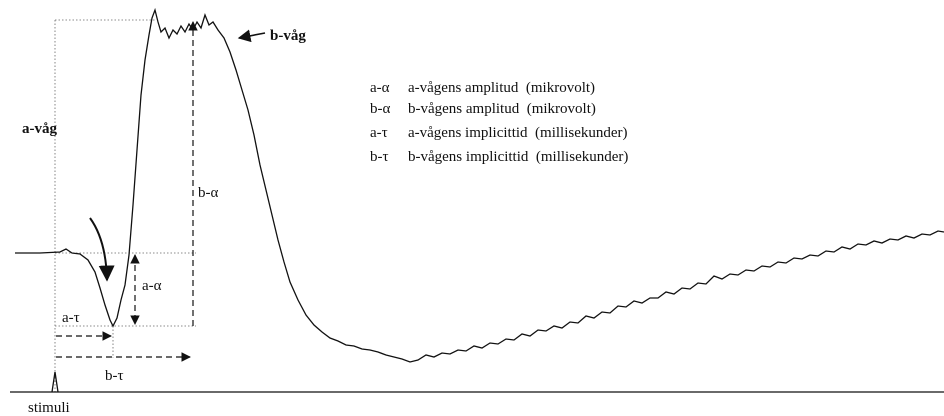 The image size is (944, 416). Describe the element at coordinates (518, 133) in the screenshot. I see `legend-text: a-vågens implicittid (millisekunder)` at that location.